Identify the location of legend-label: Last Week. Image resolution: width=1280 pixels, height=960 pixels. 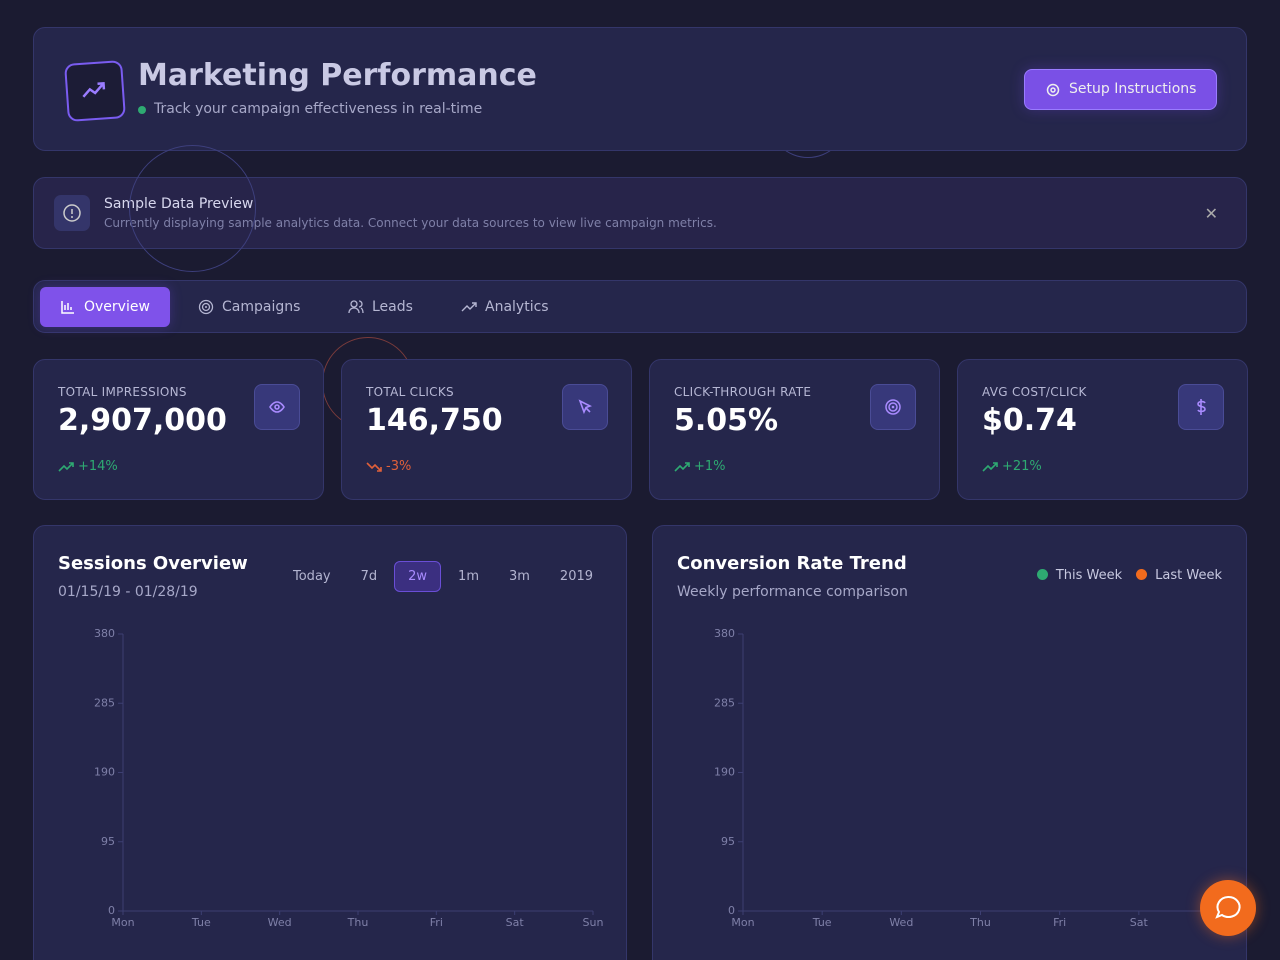
(1188, 575).